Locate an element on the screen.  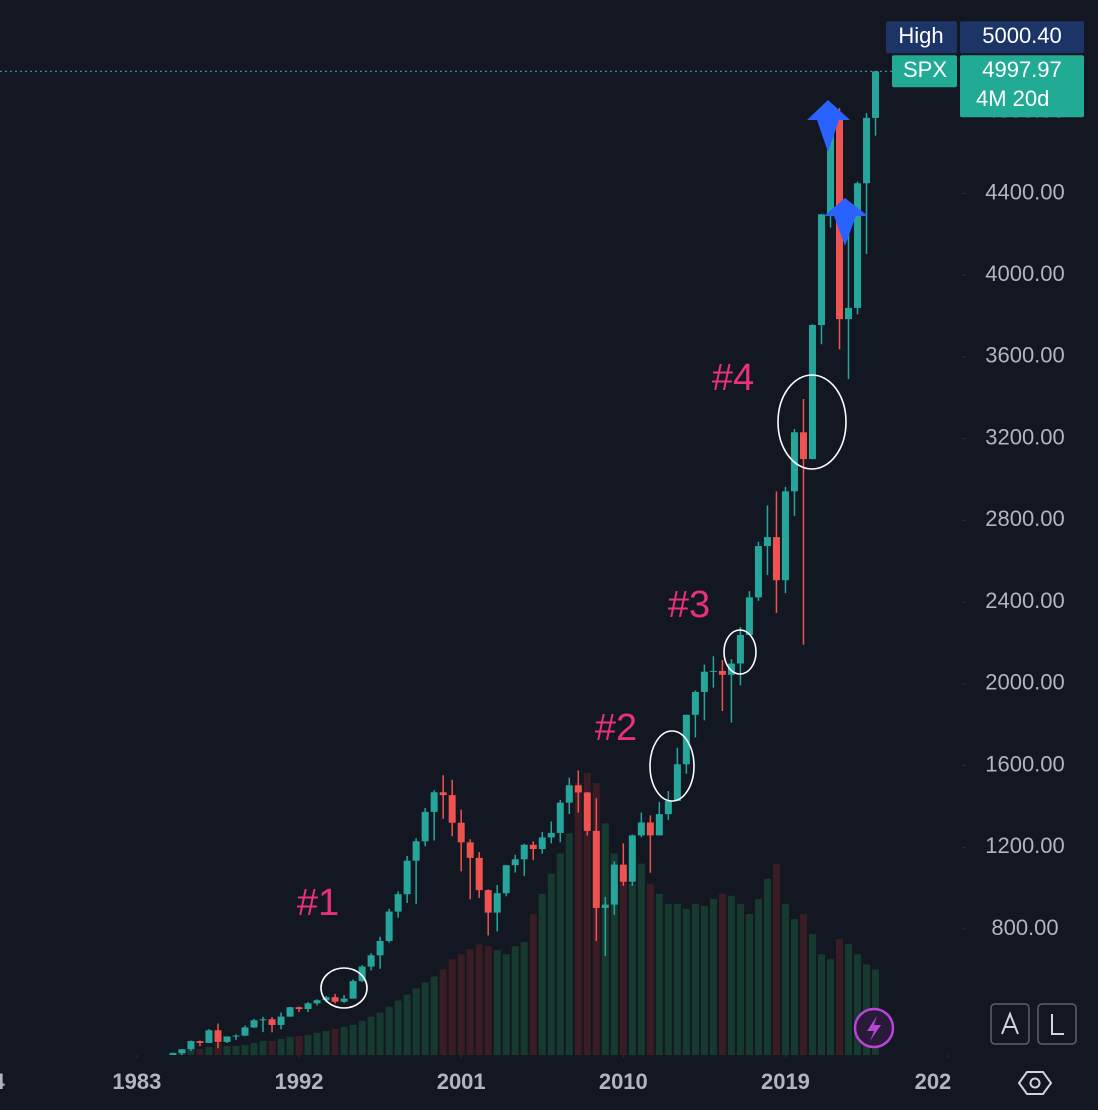
last-badge-name: SPX is located at coordinates (925, 69).